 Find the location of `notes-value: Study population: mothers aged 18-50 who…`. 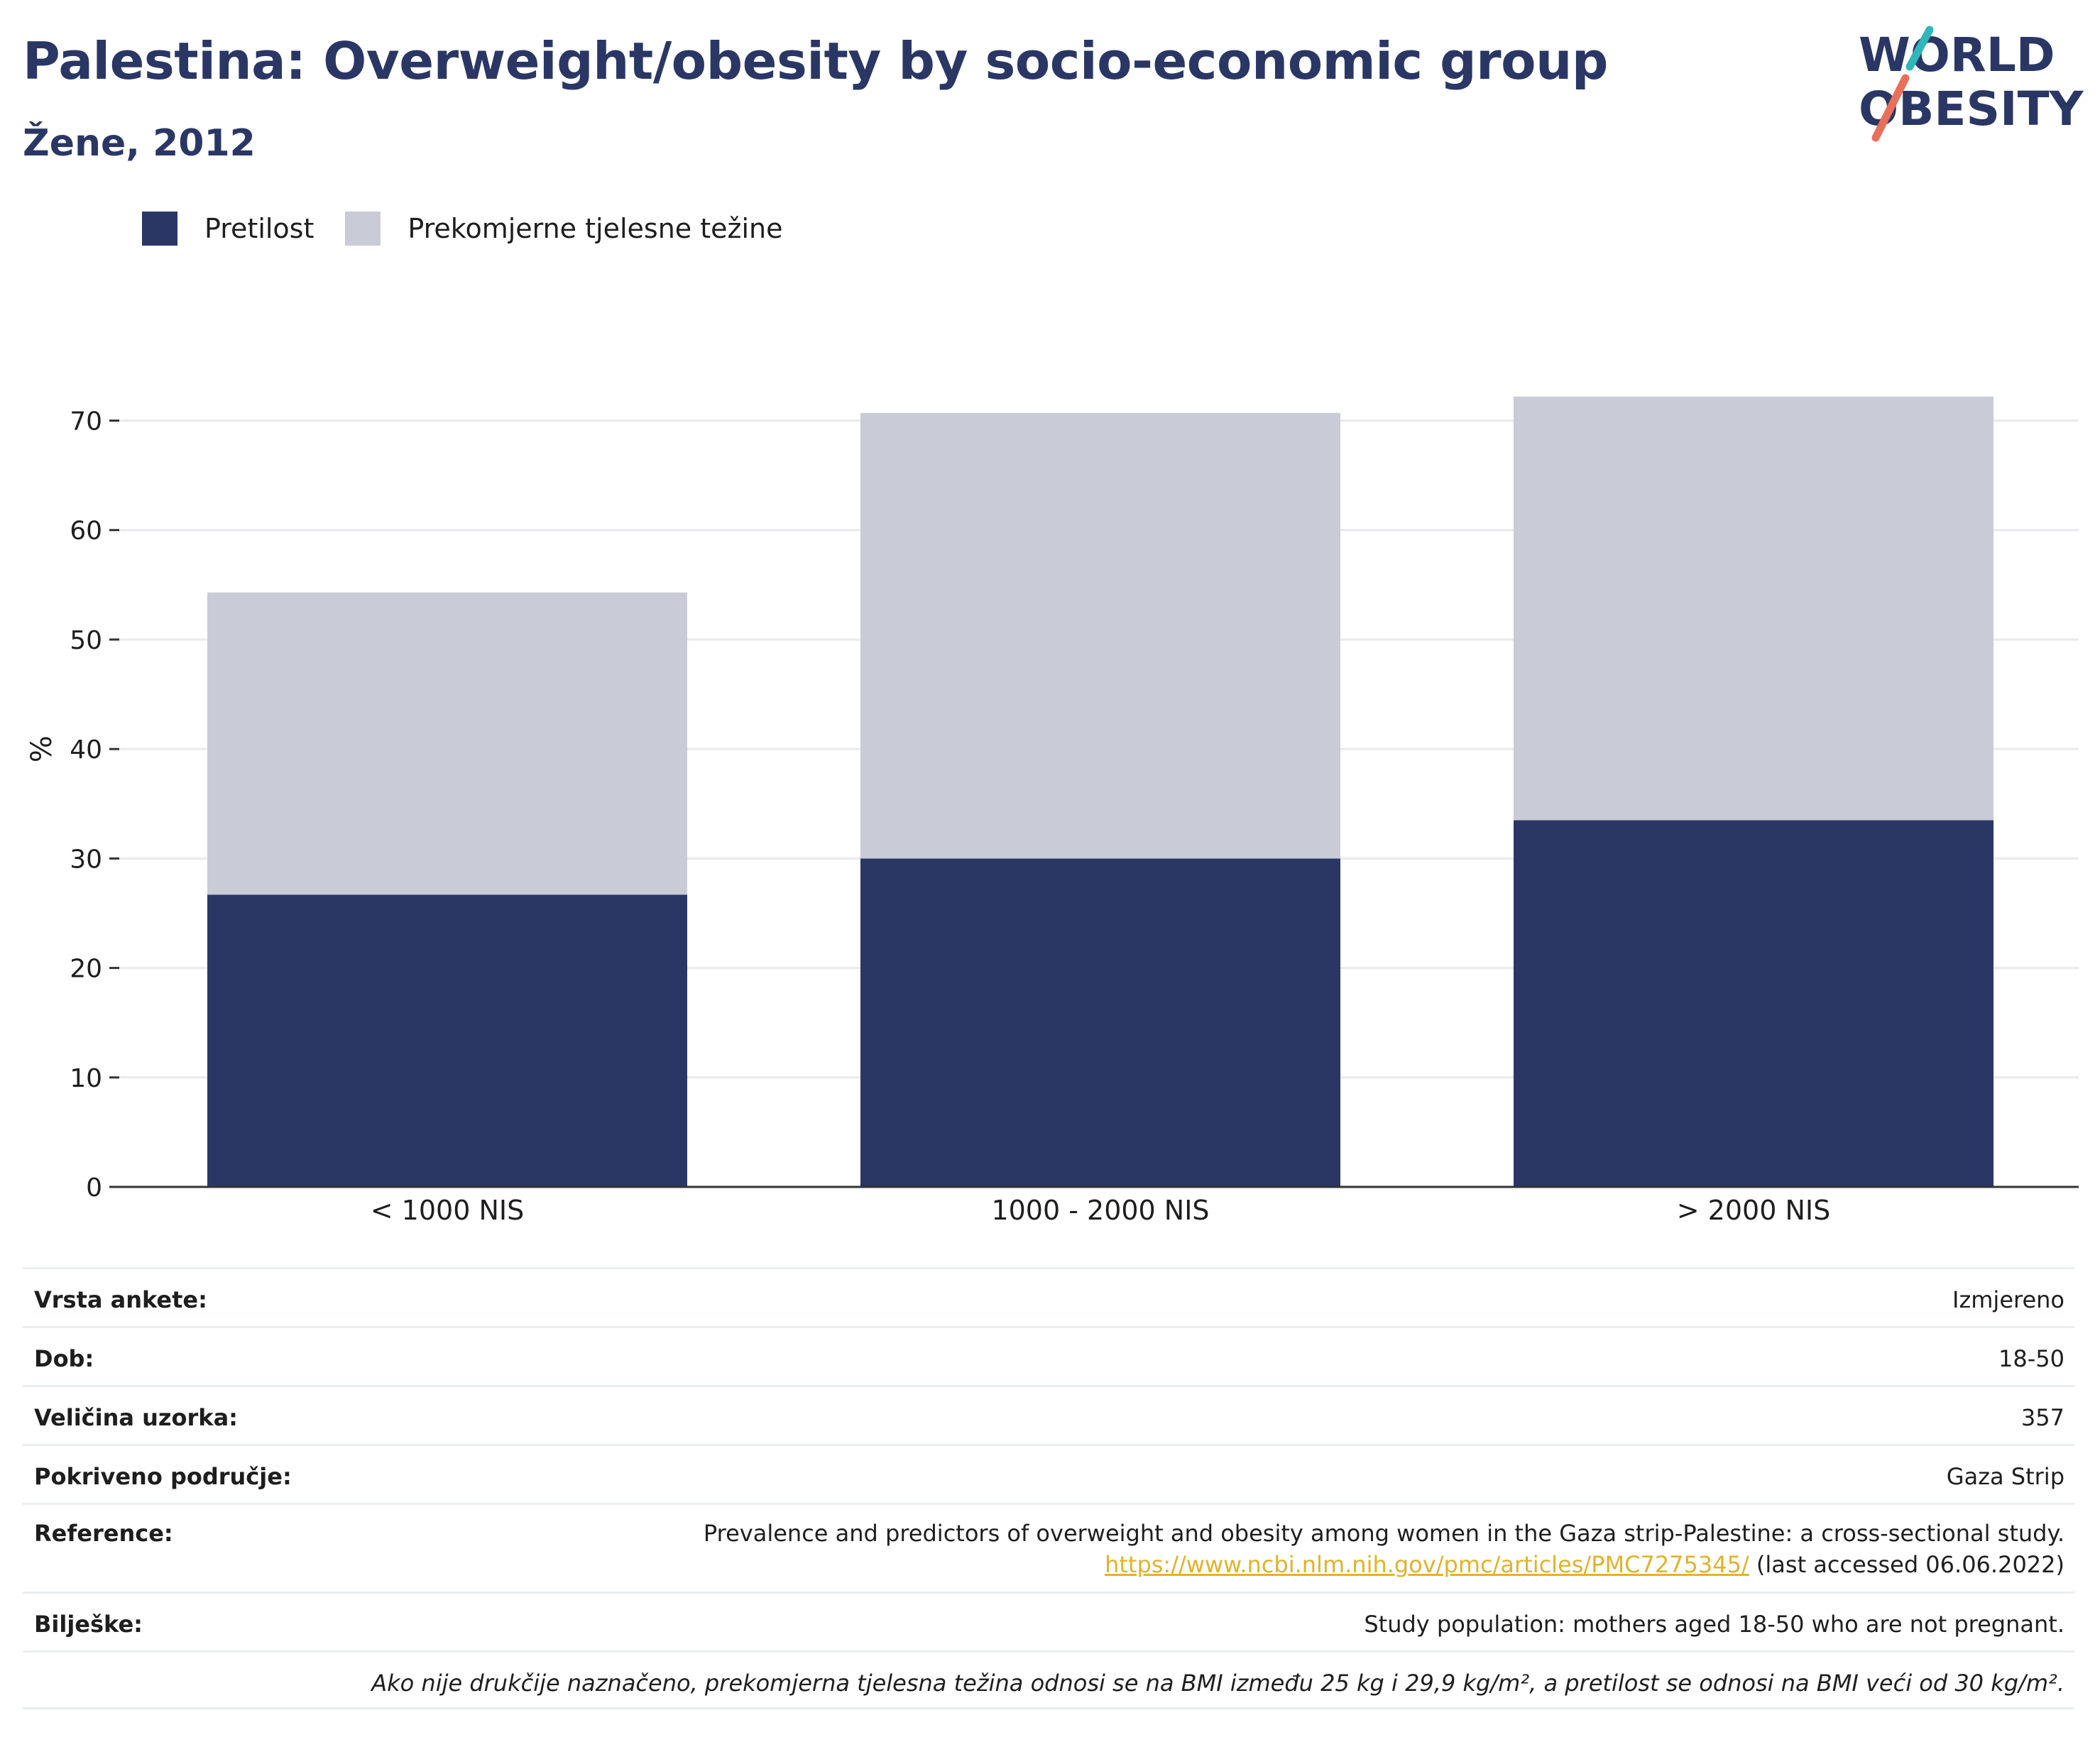

notes-value: Study population: mothers aged 18-50 who… is located at coordinates (1714, 1624).